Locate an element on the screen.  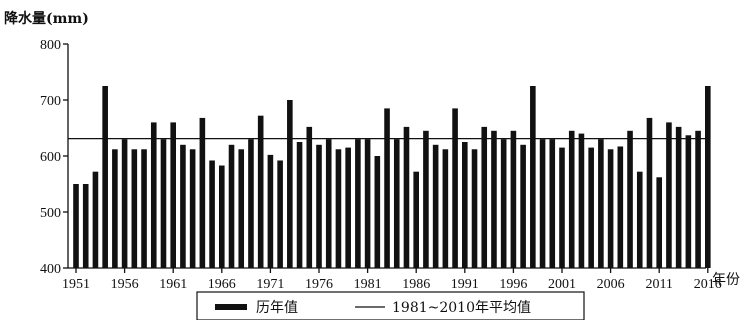
bar-1972 is located at coordinates (280, 214).